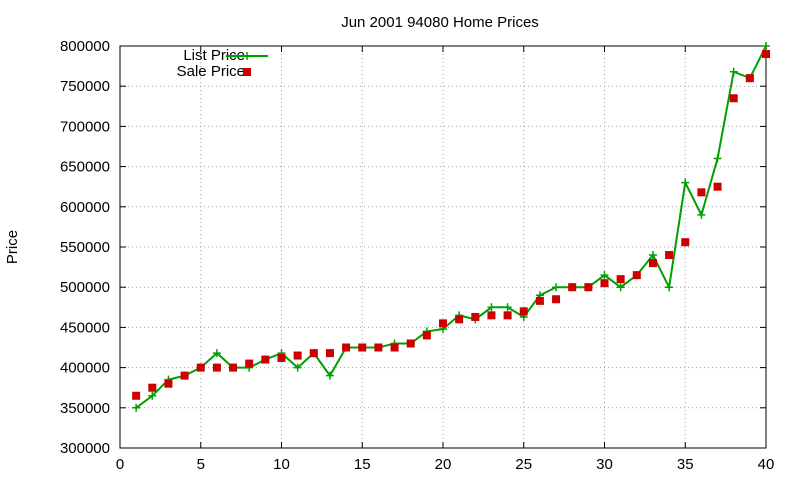 Image resolution: width=800 pixels, height=480 pixels. What do you see at coordinates (247, 72) in the screenshot?
I see `legend-sale-price-marker` at bounding box center [247, 72].